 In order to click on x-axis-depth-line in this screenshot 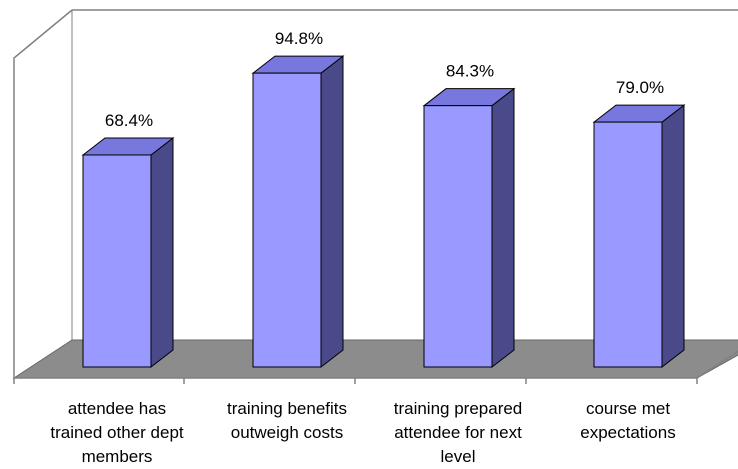, I will do `click(717, 364)`.